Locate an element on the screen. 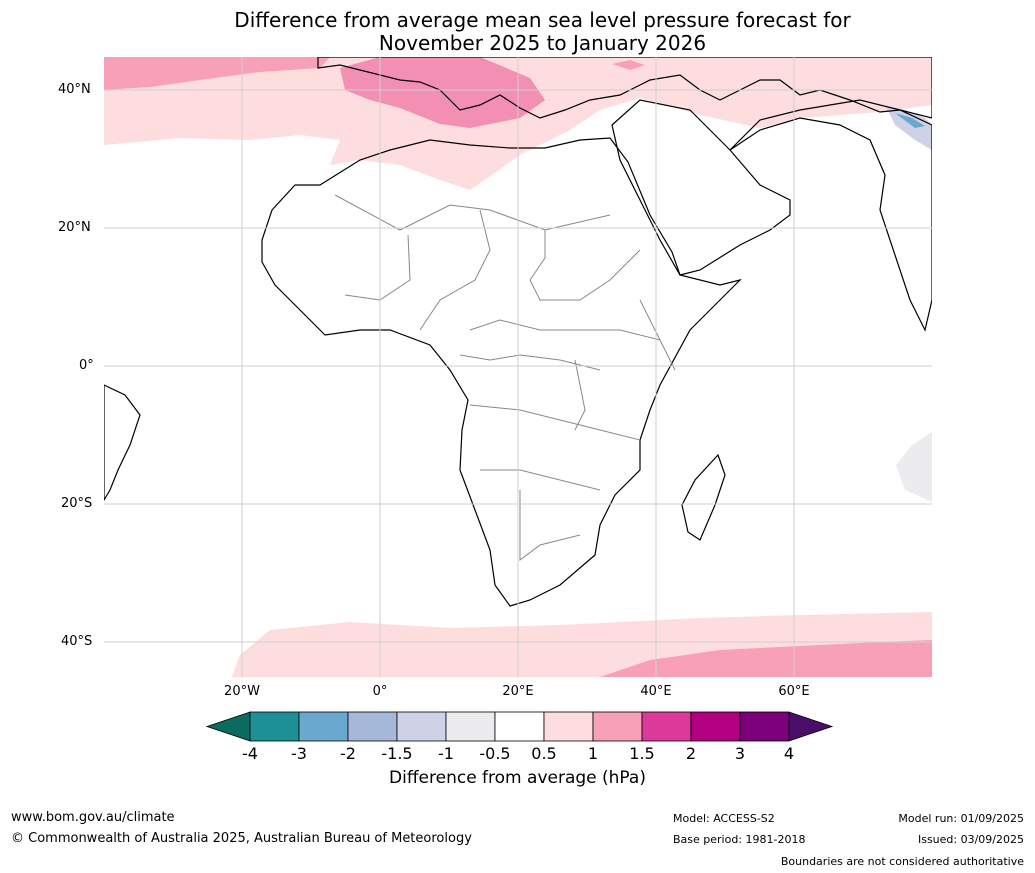 This screenshot has width=1035, height=873. footer-model: Model: ACCESS-S2 is located at coordinates (724, 818).